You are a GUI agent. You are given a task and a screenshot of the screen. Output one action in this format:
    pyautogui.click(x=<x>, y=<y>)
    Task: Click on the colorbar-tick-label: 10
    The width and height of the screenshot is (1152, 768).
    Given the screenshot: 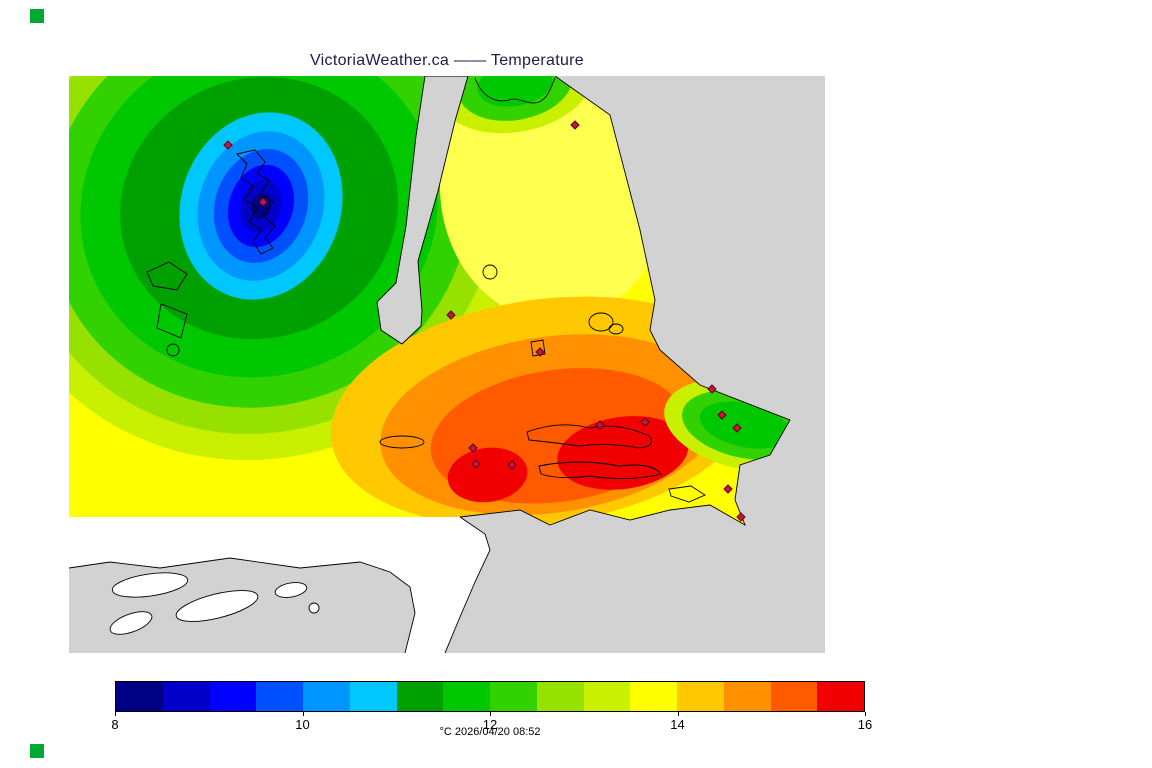 What is the action you would take?
    pyautogui.click(x=302, y=724)
    